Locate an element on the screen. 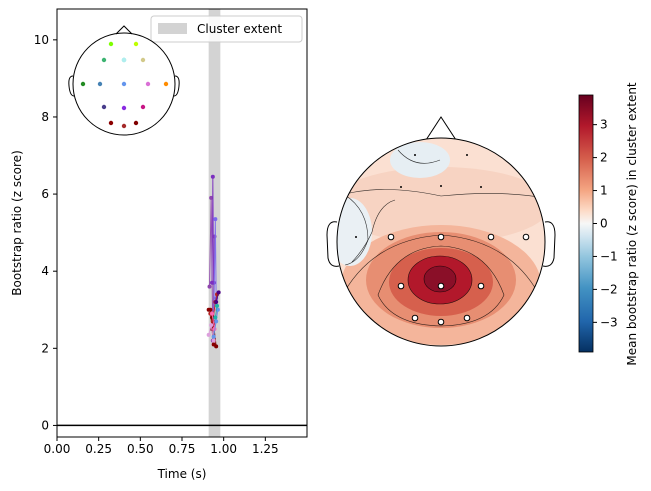  legend: Cluster extent is located at coordinates (226, 29).